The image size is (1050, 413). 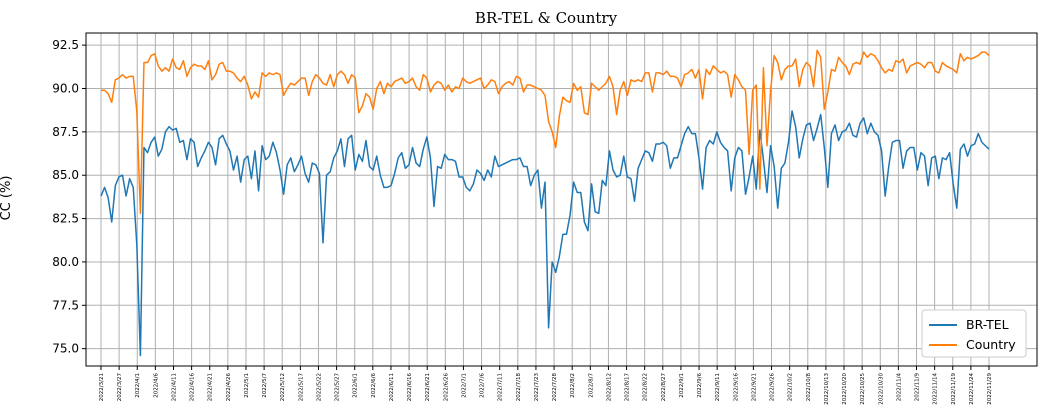 What do you see at coordinates (501, 387) in the screenshot?
I see `x-tick-label: 2022/7/11` at bounding box center [501, 387].